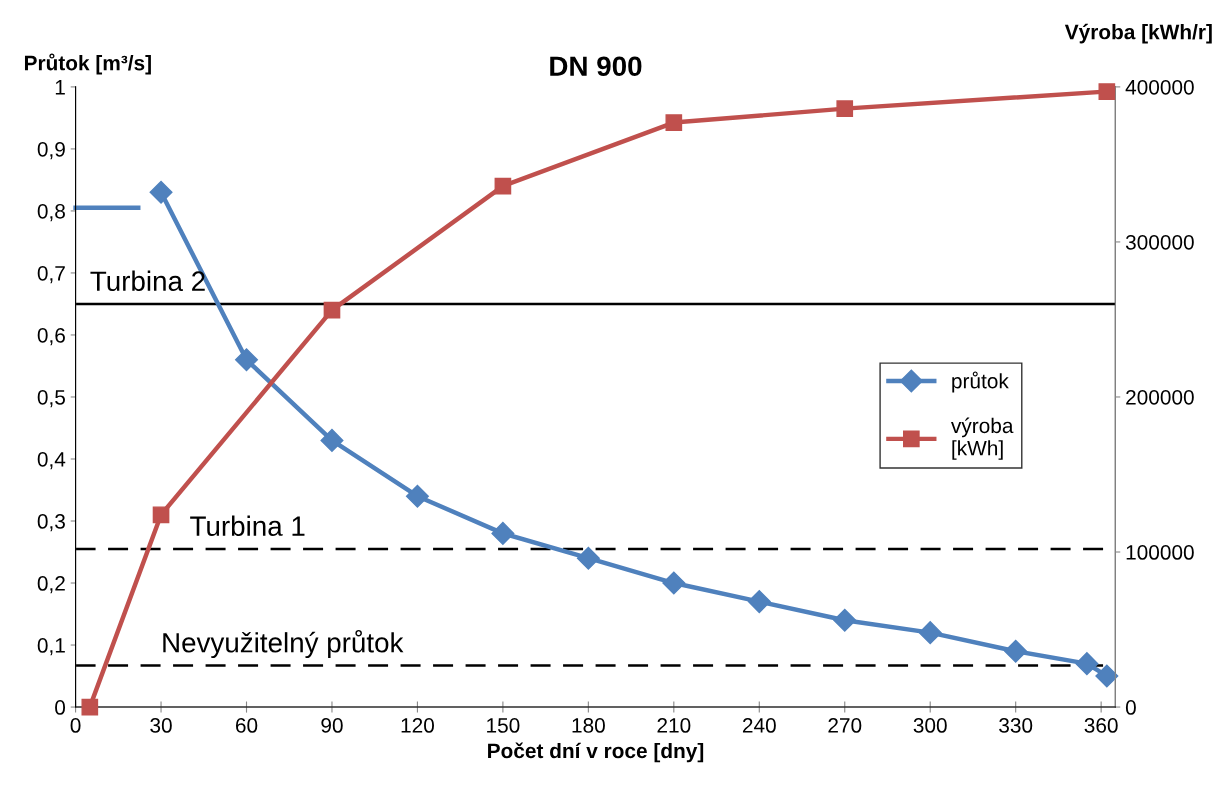 This screenshot has width=1219, height=790. Describe the element at coordinates (283, 644) in the screenshot. I see `ref-line-label: Nevyužitelný průtok` at that location.